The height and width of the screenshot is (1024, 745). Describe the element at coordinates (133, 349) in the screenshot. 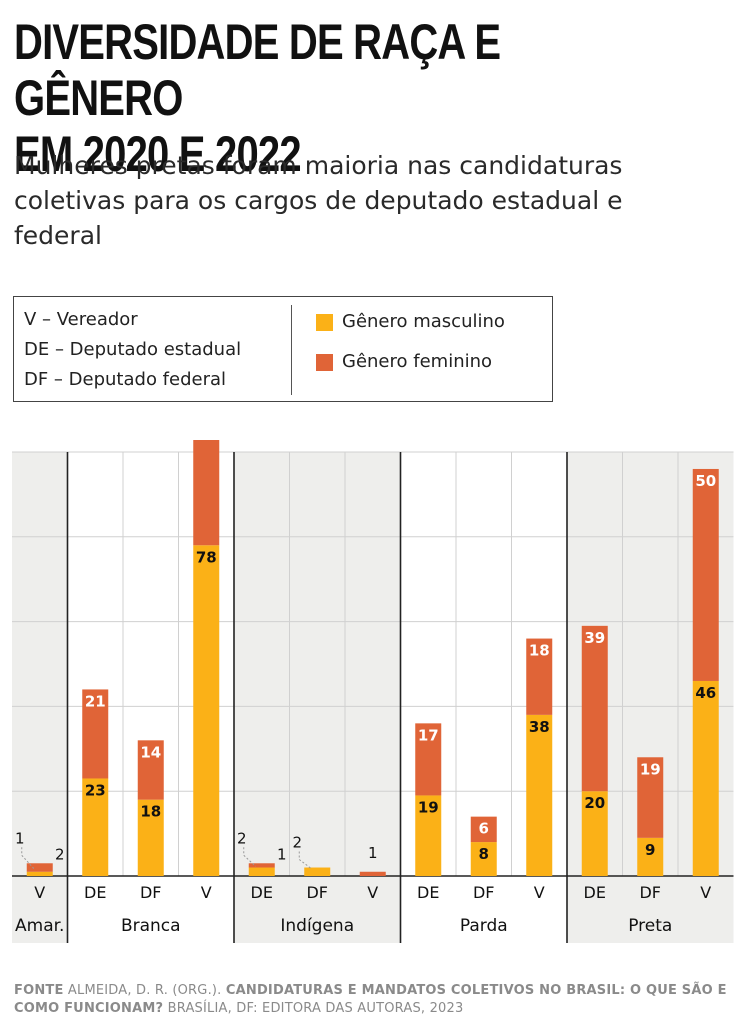

I see `legend-abbr-de: DE – Deputado estadual` at that location.